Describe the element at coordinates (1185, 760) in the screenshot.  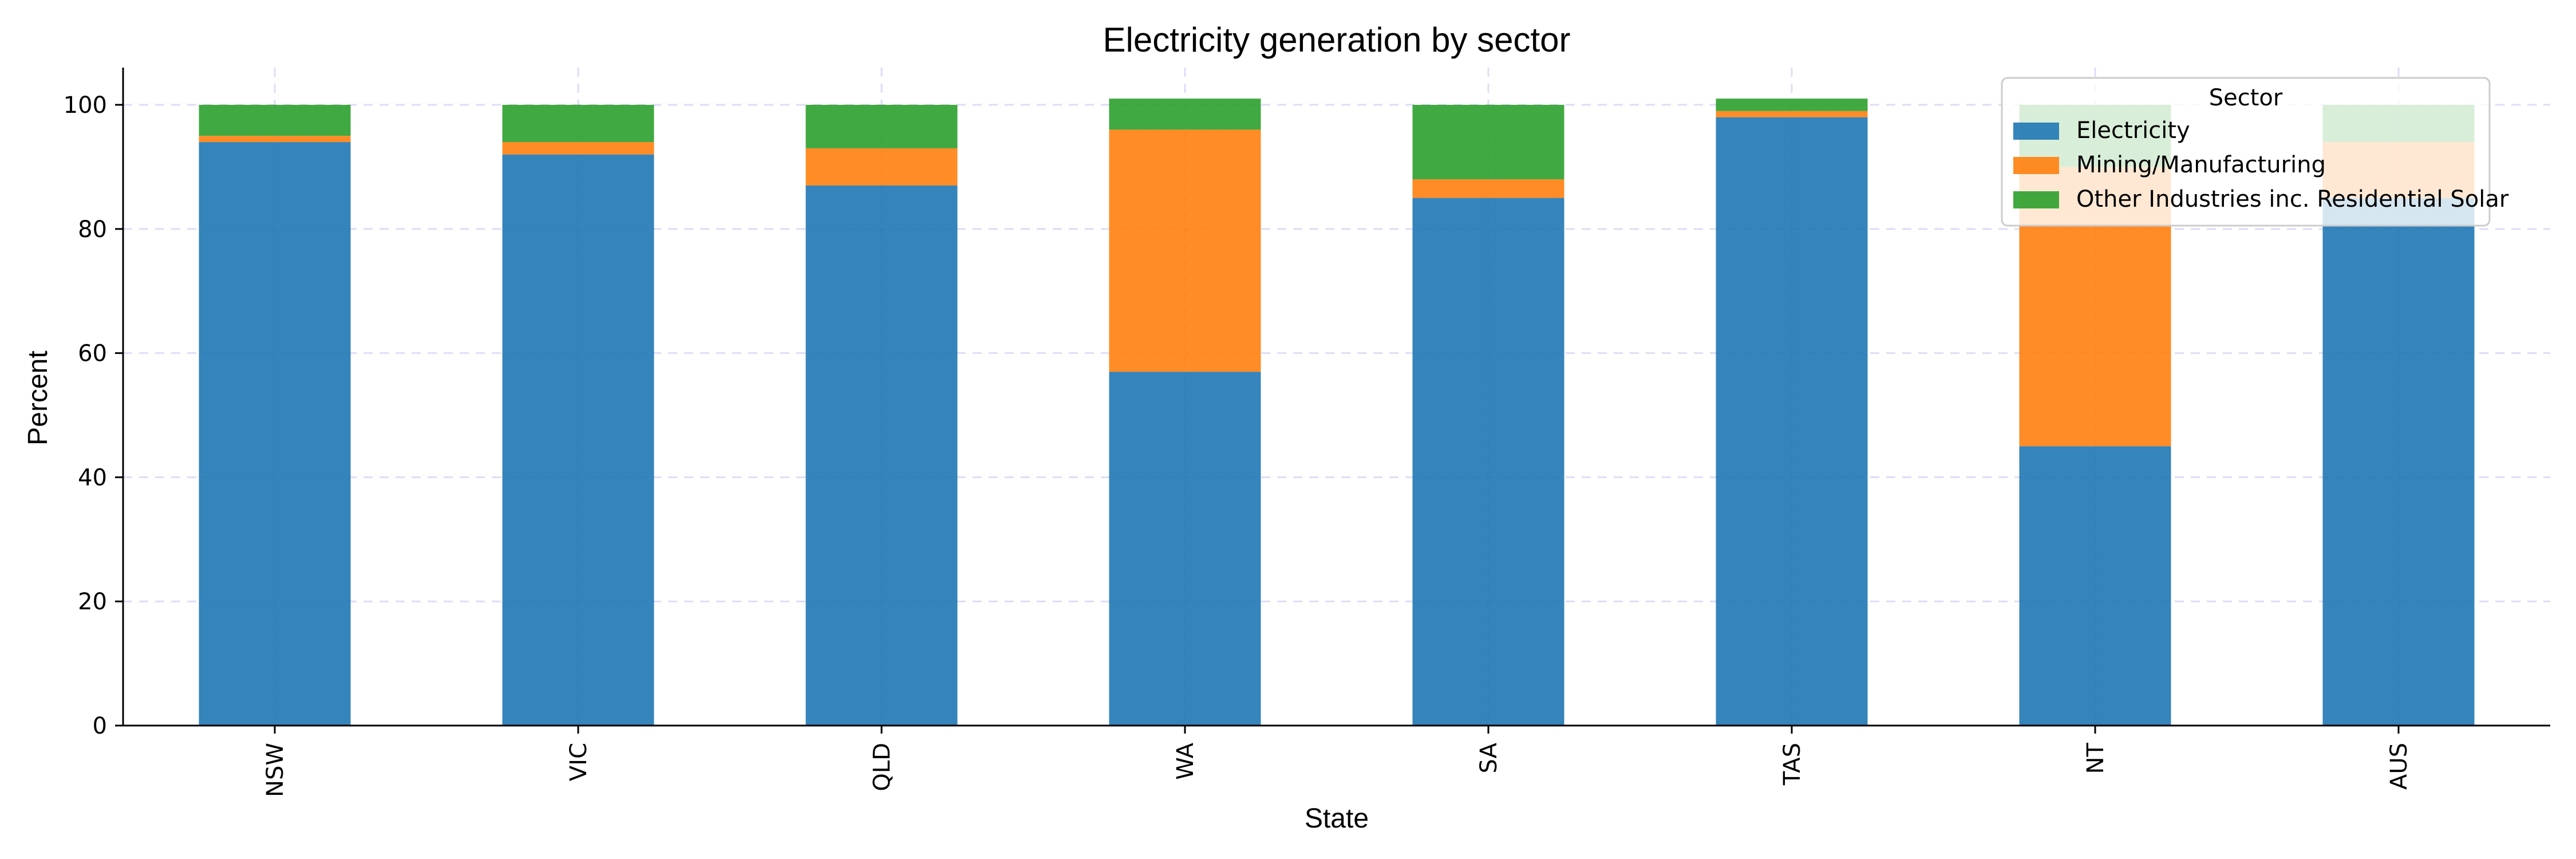
I see `x-tick-label: WA` at that location.